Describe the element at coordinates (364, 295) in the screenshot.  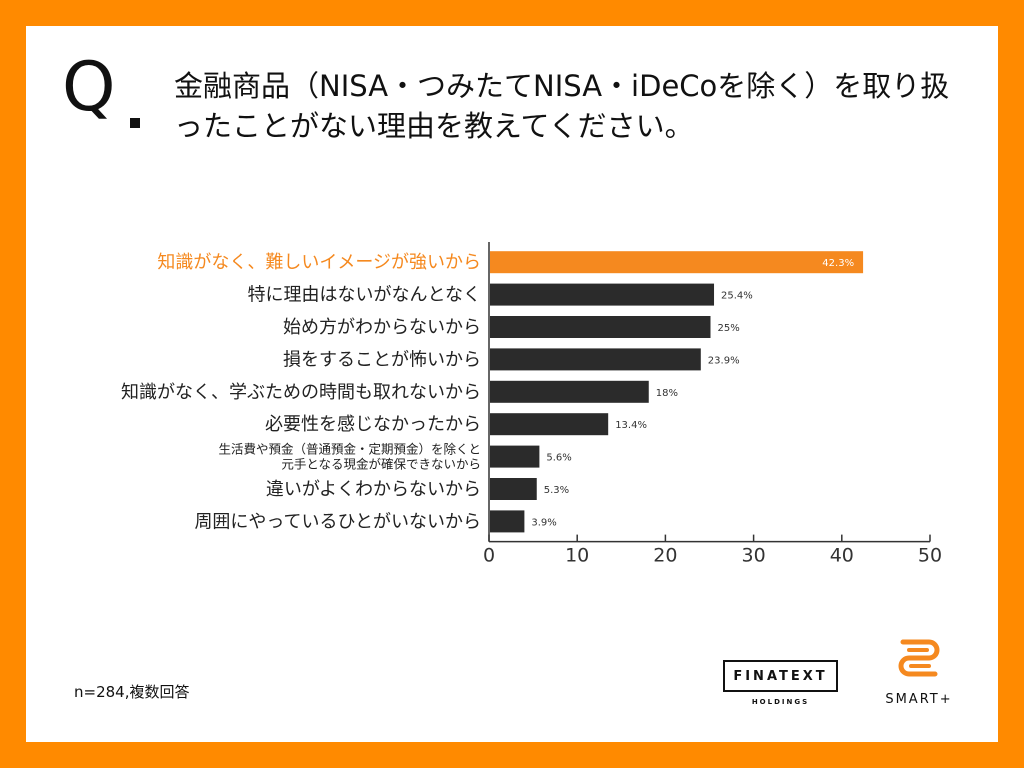
I see `category-label: 特に理由はないがなんとなく` at that location.